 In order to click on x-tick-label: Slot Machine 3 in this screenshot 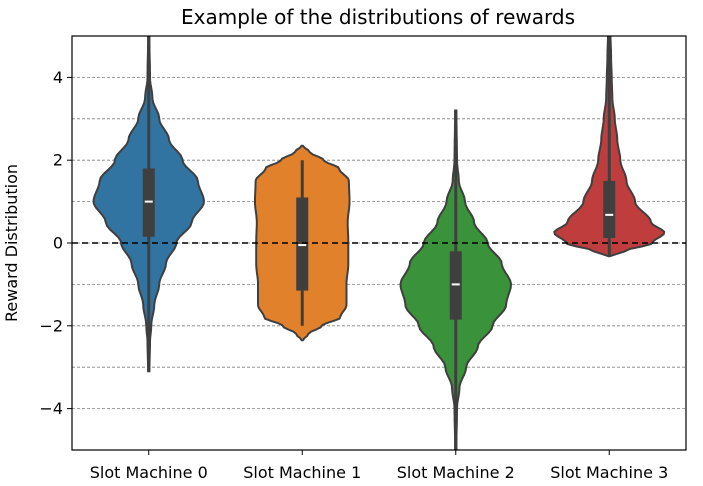, I will do `click(609, 472)`.